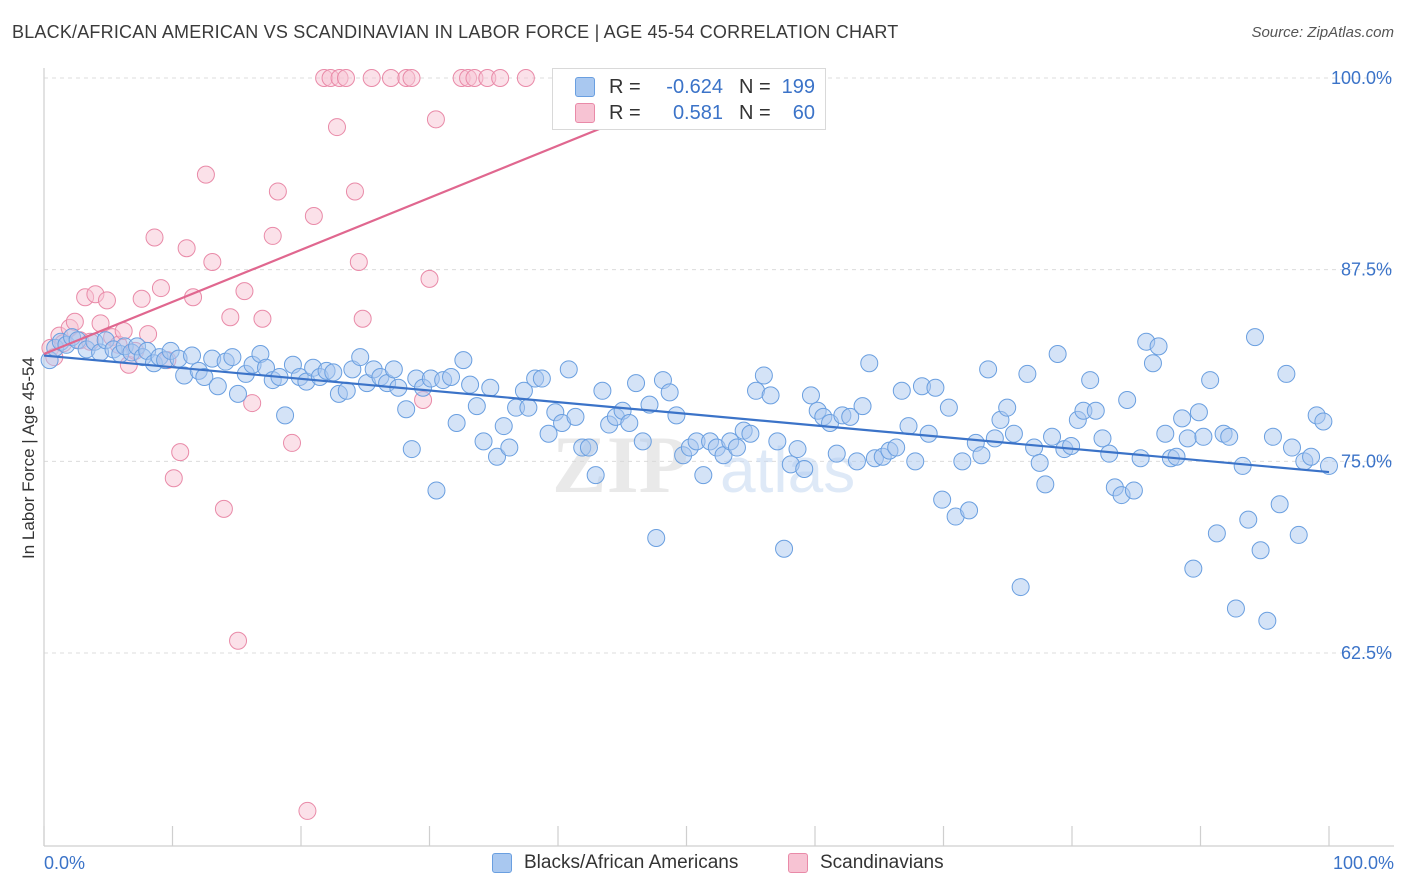  What do you see at coordinates (866, 863) in the screenshot?
I see `legend-item-scandinavians: Scandinavians` at bounding box center [866, 863].